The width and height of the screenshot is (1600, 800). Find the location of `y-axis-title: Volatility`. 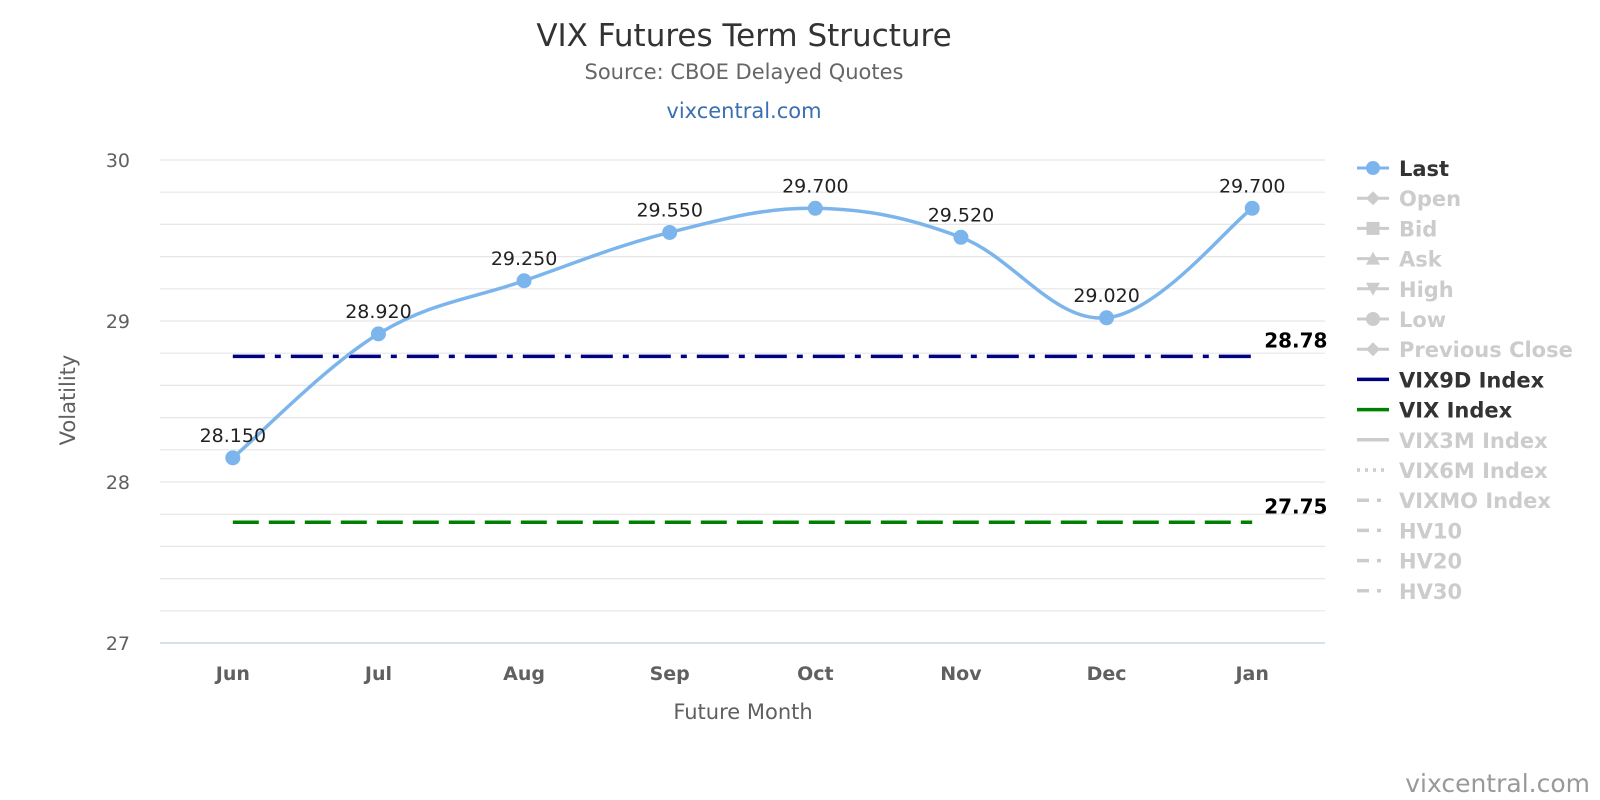

y-axis-title: Volatility is located at coordinates (68, 400).